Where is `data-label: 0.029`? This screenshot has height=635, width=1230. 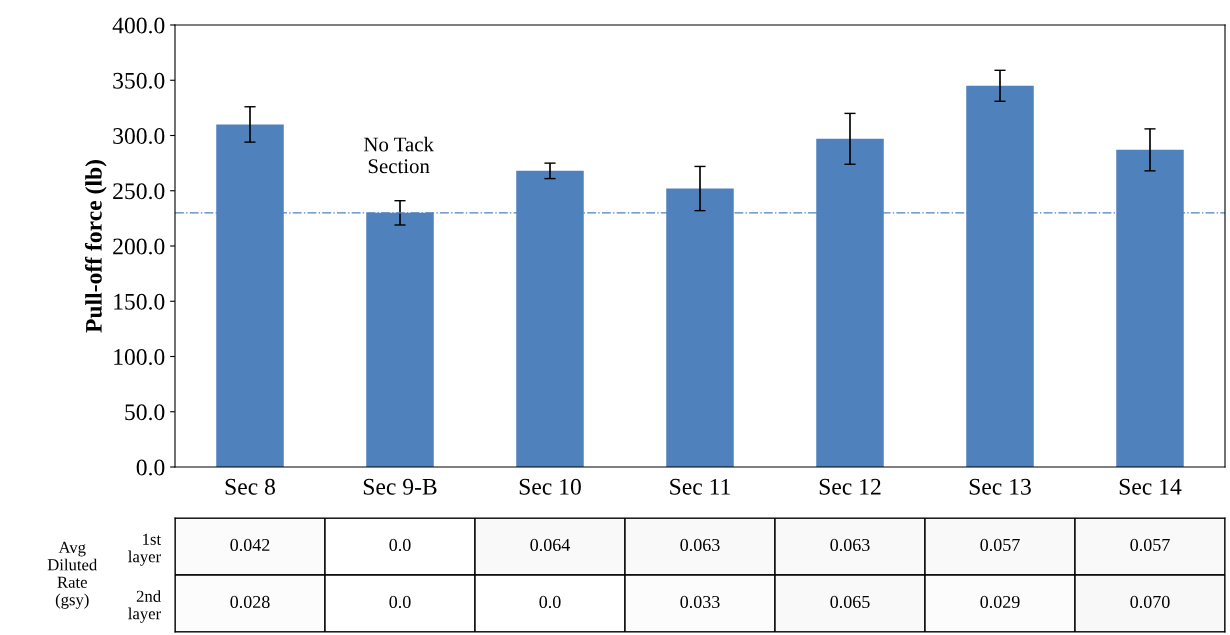 data-label: 0.029 is located at coordinates (1000, 602).